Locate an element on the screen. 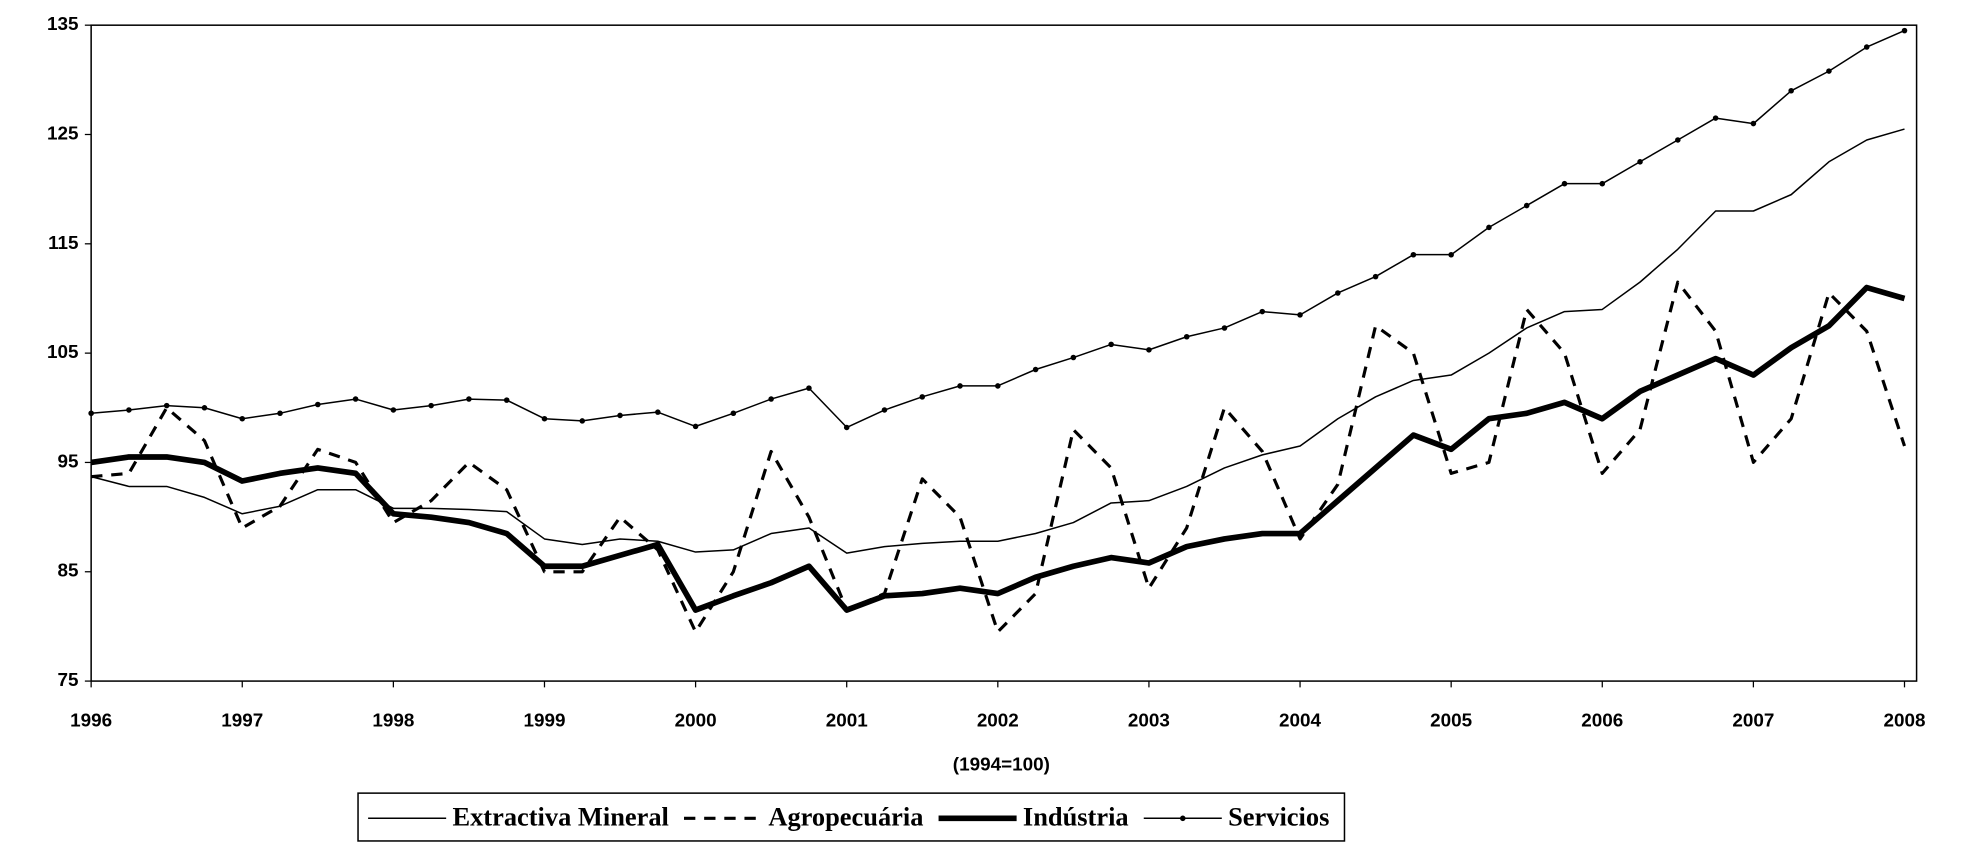 This screenshot has height=846, width=1975. x-tick-label: 2004 is located at coordinates (1300, 720).